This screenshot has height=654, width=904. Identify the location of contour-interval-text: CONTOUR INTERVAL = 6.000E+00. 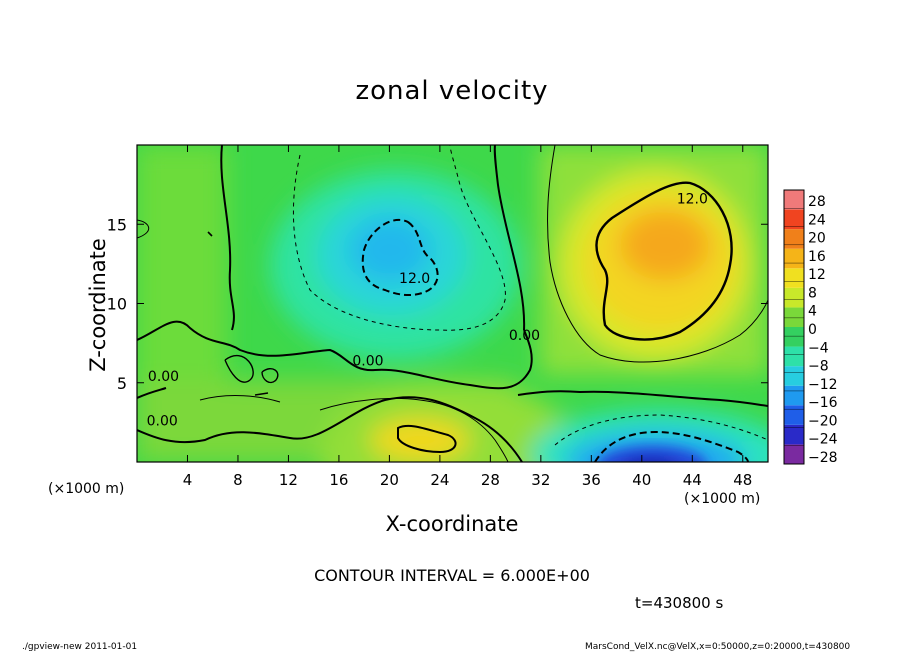
(452, 575).